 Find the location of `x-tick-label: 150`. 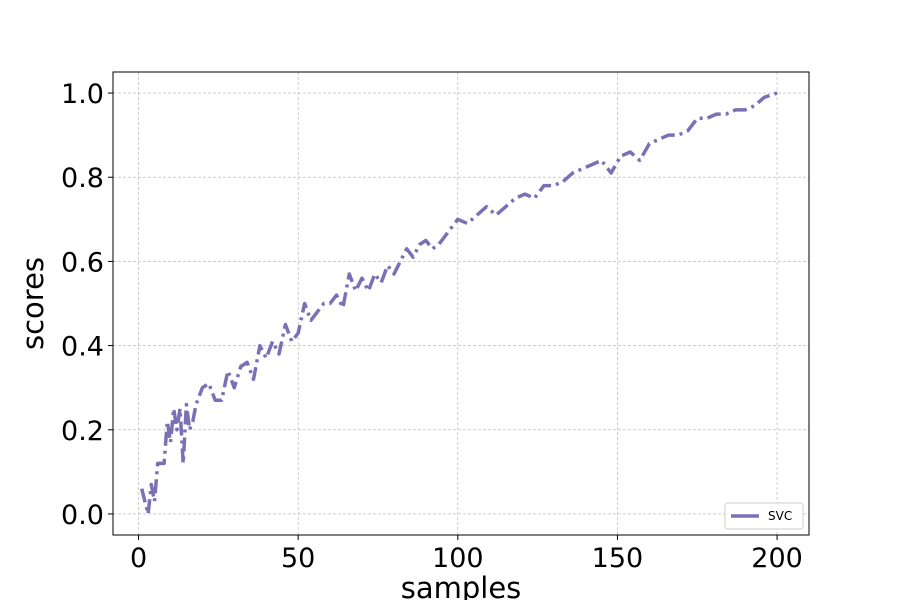

x-tick-label: 150 is located at coordinates (618, 558).